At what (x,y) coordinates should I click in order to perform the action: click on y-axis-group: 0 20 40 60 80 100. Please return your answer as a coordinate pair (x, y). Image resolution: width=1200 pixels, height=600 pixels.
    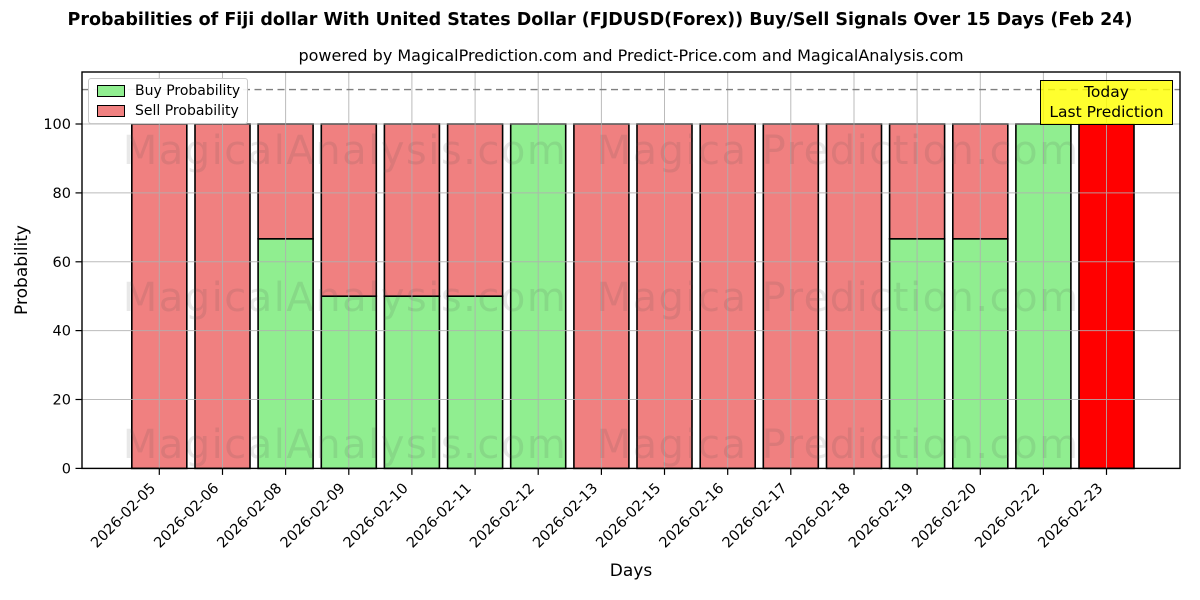
    Looking at the image, I should click on (62, 297).